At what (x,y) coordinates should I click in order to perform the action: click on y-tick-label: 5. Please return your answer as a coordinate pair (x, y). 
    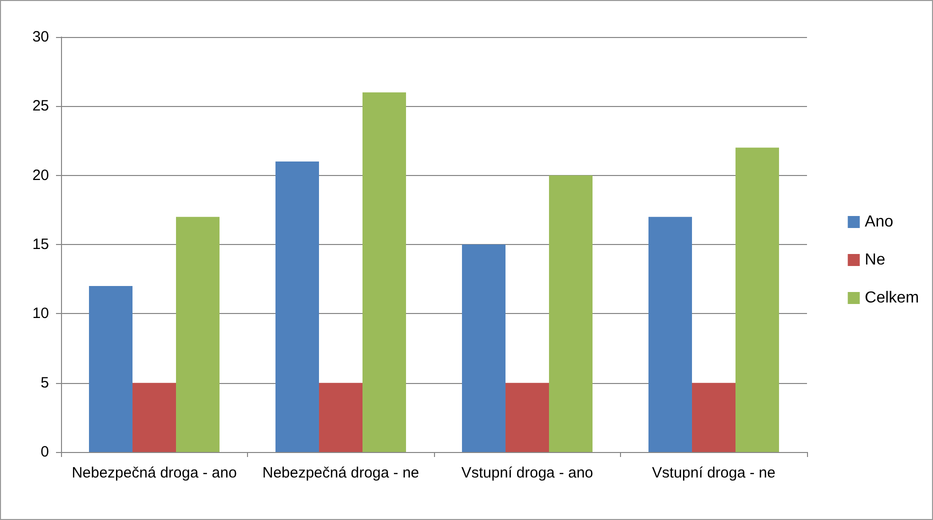
    Looking at the image, I should click on (44, 383).